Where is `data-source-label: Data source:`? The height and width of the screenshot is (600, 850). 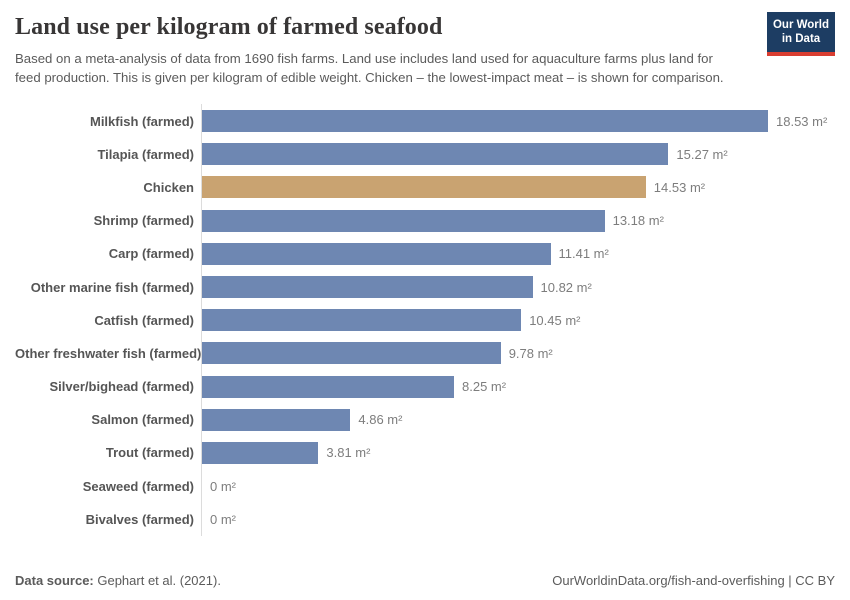 data-source-label: Data source: is located at coordinates (54, 580).